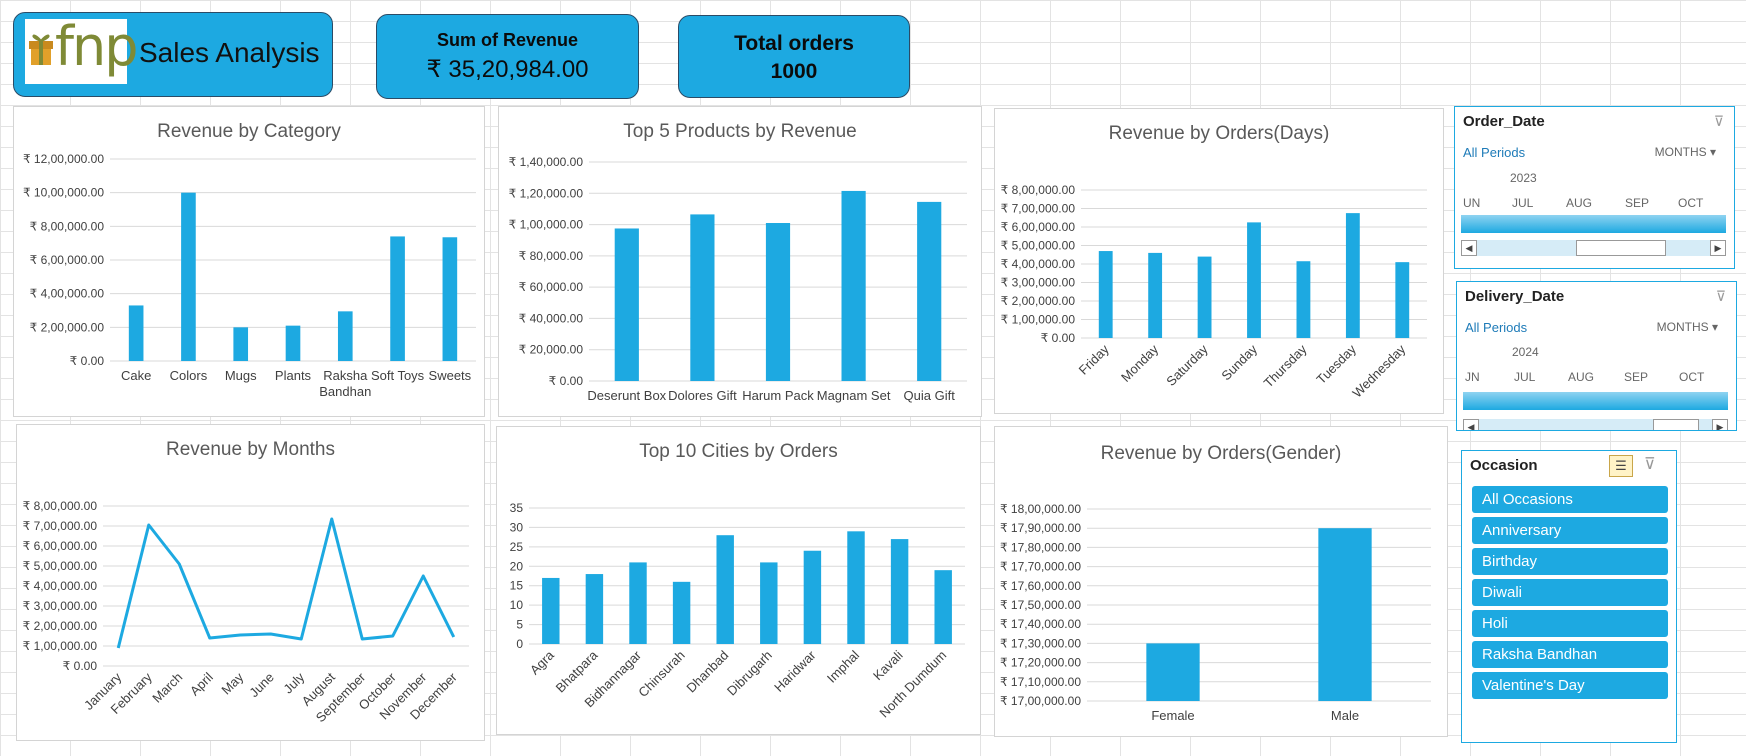 Image resolution: width=1746 pixels, height=756 pixels. What do you see at coordinates (60, 566) in the screenshot?
I see `y-tick-label: ₹ 5,00,000.00` at bounding box center [60, 566].